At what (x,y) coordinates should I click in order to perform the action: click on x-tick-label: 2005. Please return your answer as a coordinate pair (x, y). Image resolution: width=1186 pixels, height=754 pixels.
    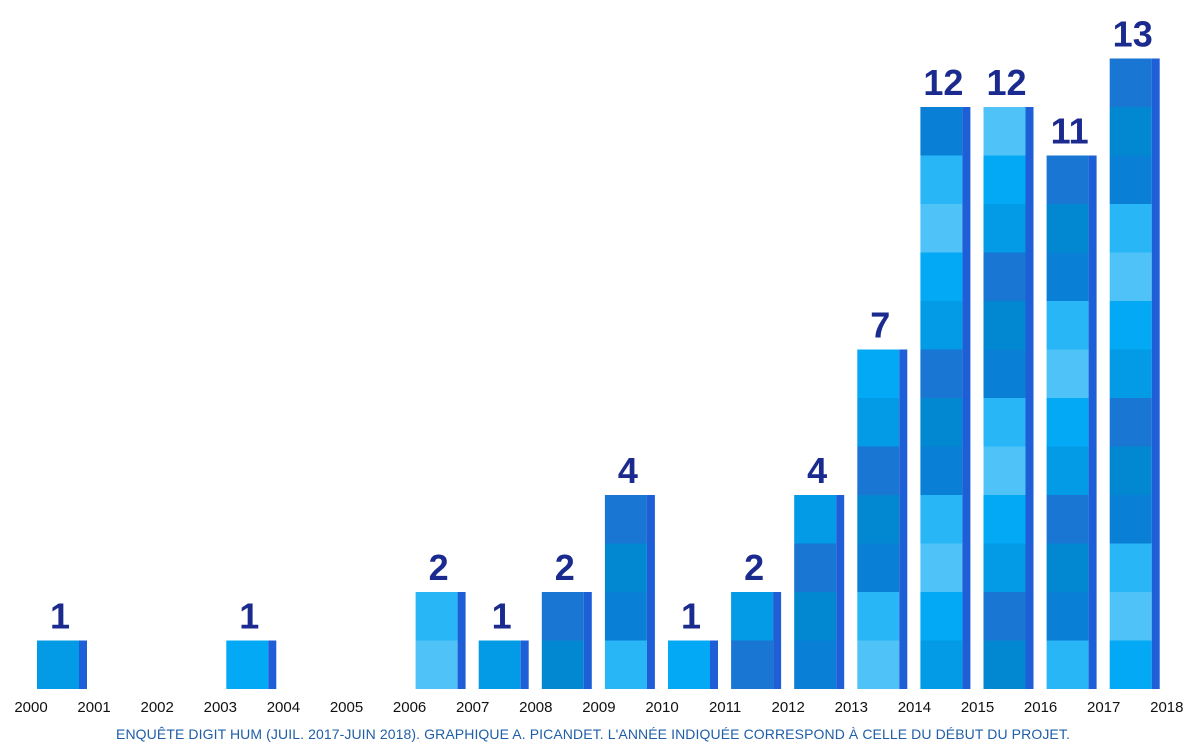
    Looking at the image, I should click on (346, 707).